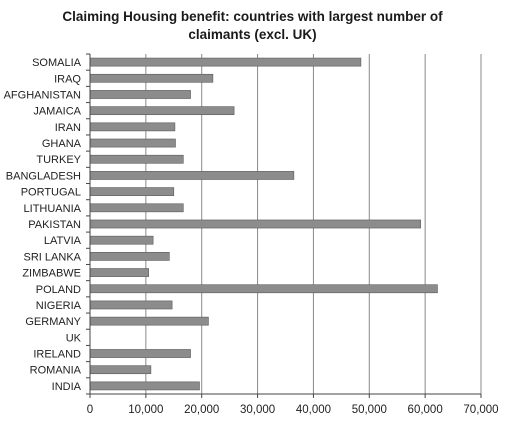  I want to click on bar-iran, so click(132, 127).